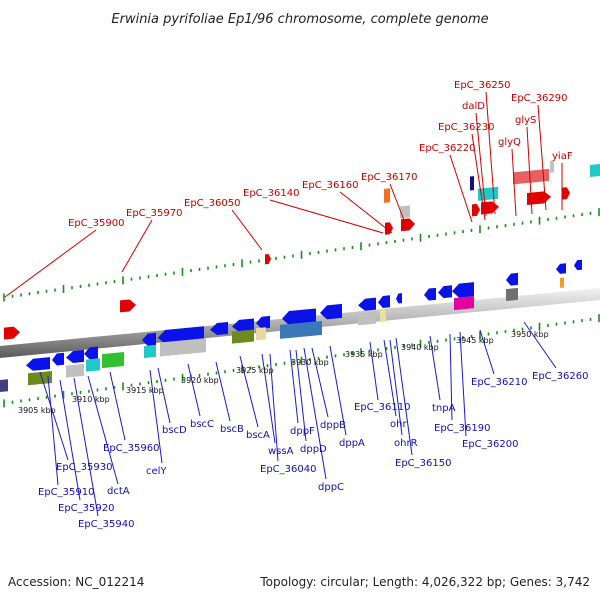  Describe the element at coordinates (86, 508) in the screenshot. I see `gene-label: EpC_35920` at that location.